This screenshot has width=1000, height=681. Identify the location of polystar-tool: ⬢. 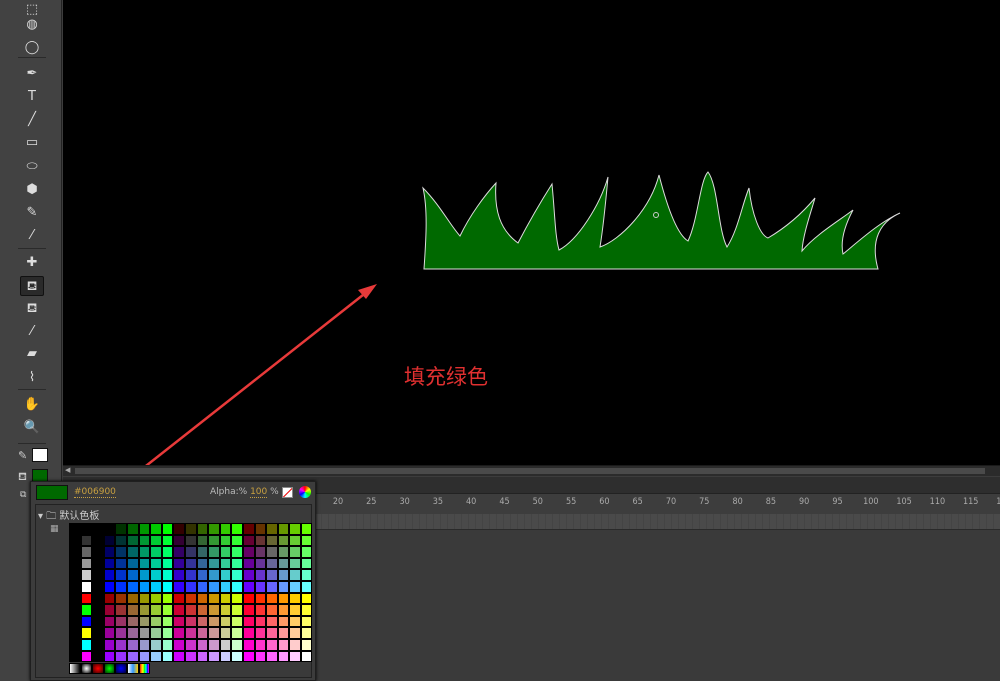
(32, 189).